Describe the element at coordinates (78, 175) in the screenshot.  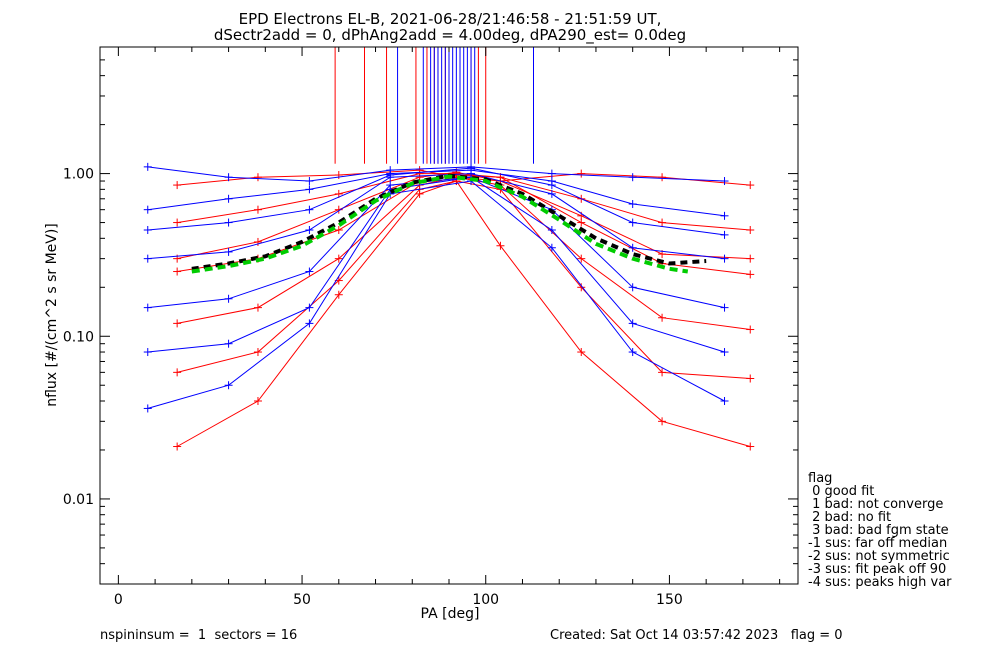
I see `y-tick-label: 1.00` at that location.